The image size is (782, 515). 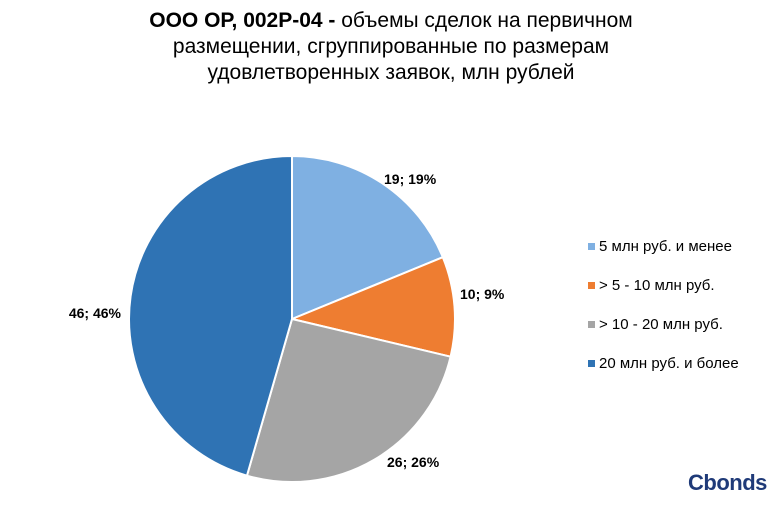 What do you see at coordinates (657, 285) in the screenshot?
I see `legend-label-5-10: > 5 - 10 млн руб.` at bounding box center [657, 285].